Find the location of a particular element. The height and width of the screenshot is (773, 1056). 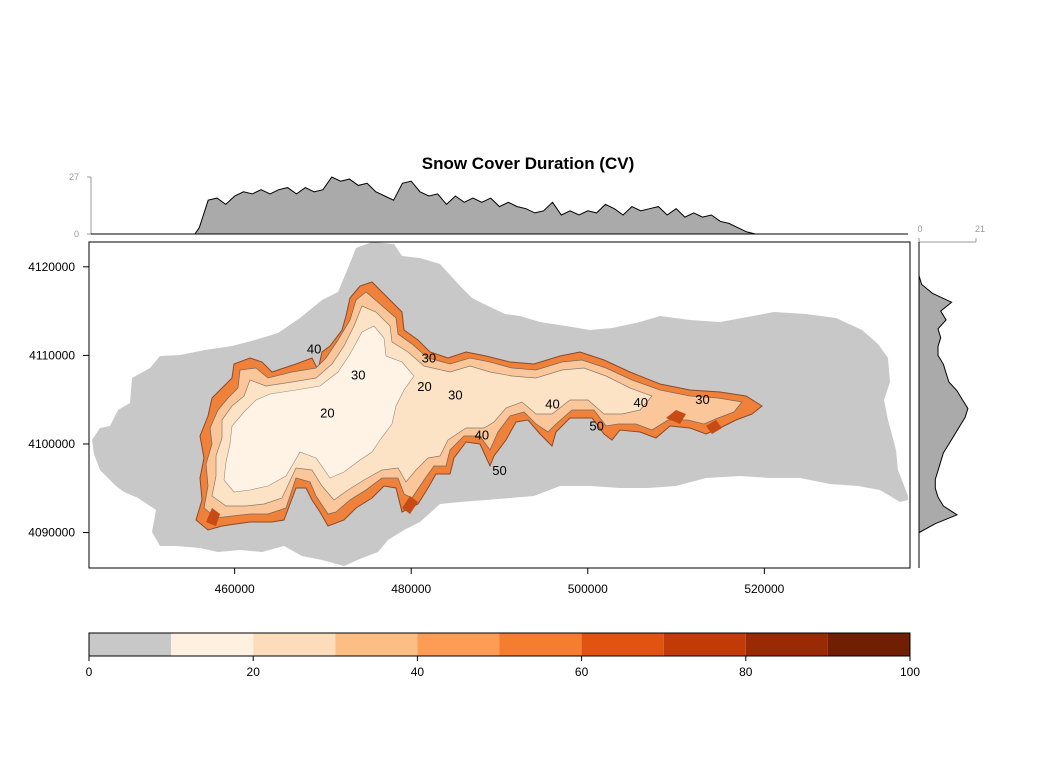

y-tick-label: 4120000 is located at coordinates (51, 267).